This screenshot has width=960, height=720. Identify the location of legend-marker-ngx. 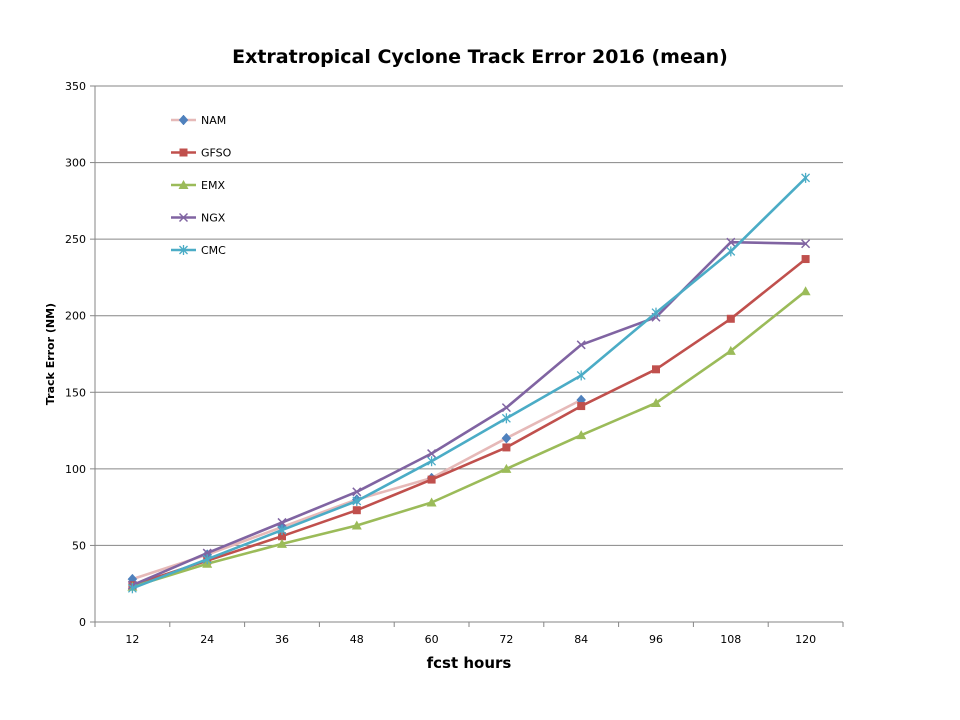
(183, 217).